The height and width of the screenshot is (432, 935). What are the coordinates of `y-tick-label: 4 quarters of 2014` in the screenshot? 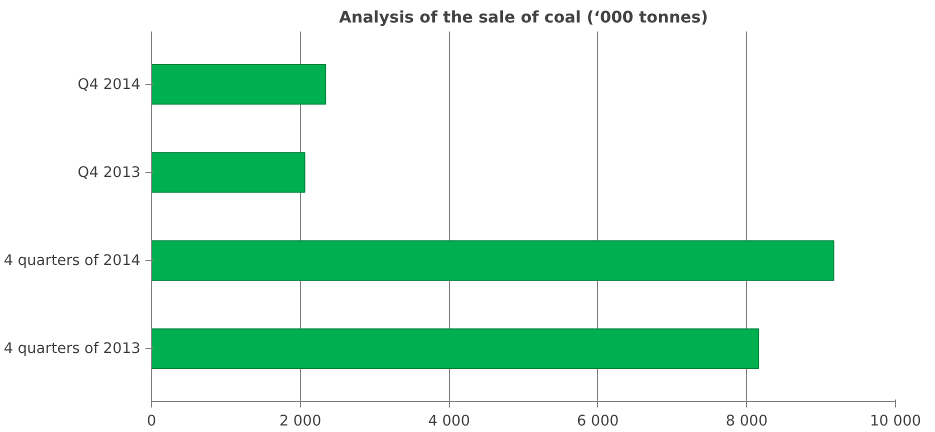 It's located at (72, 261).